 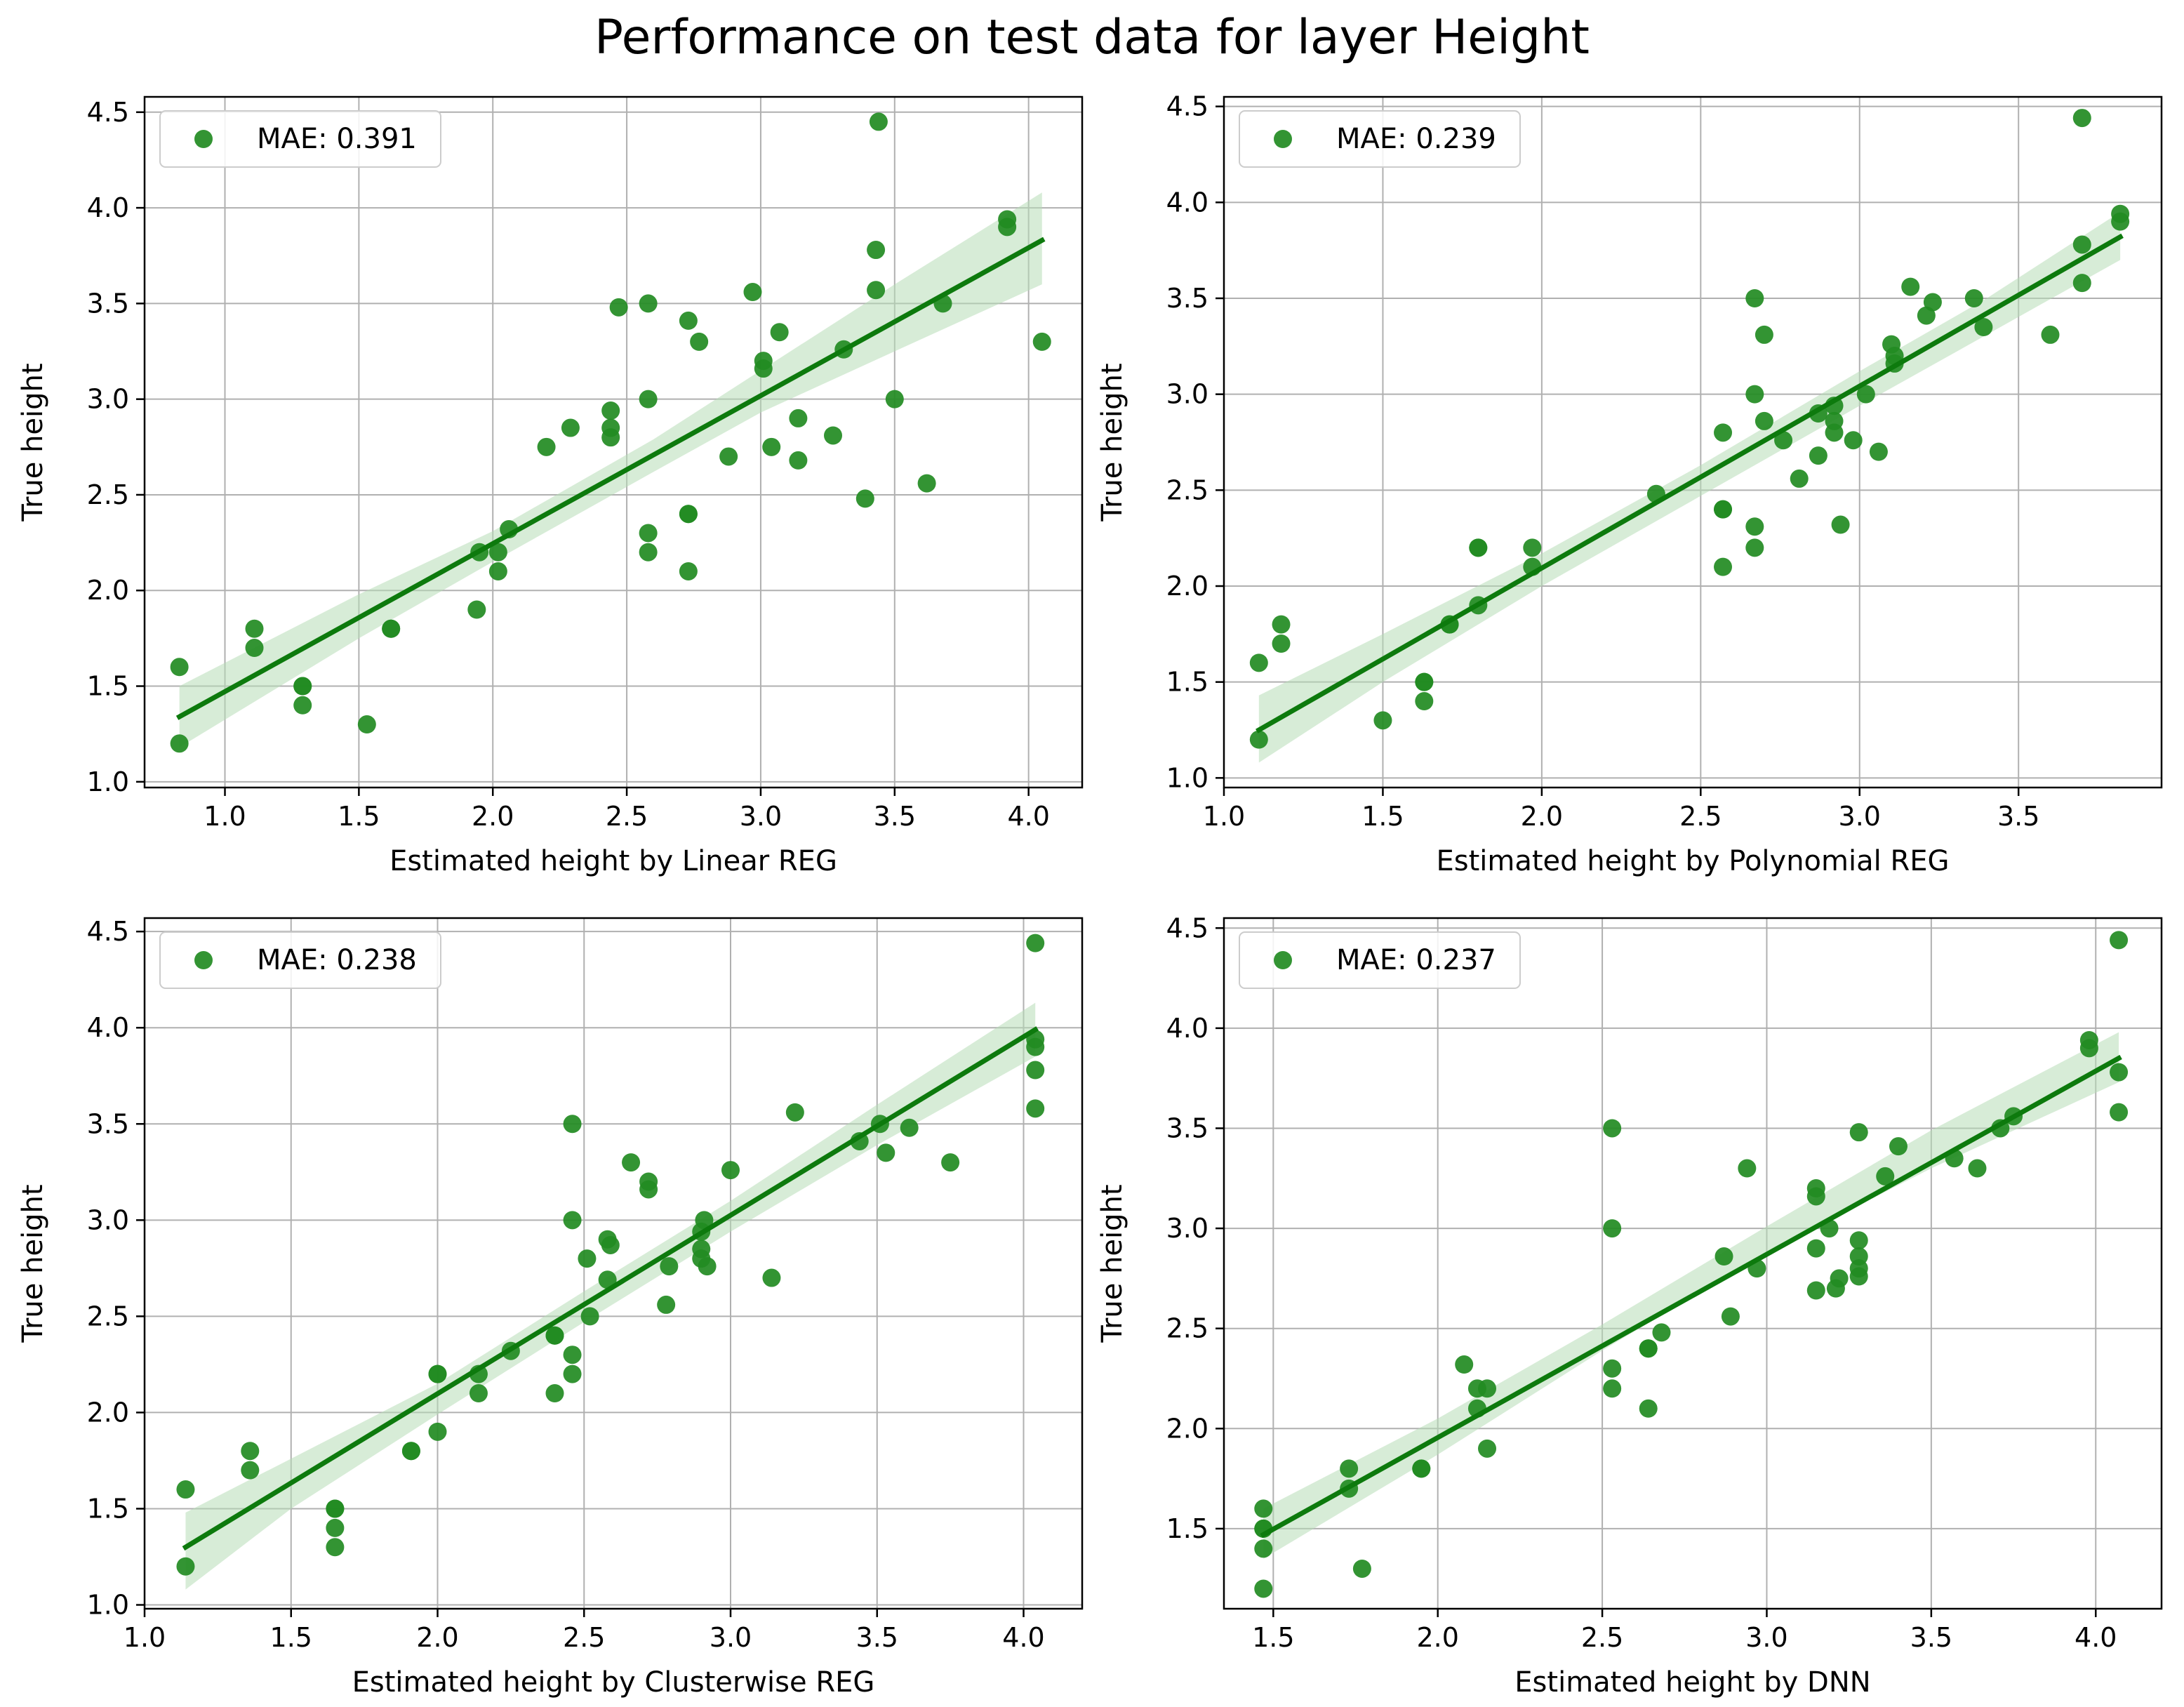 I want to click on x-axis-label: Estimated height by Polynomial REG, so click(x=1692, y=861).